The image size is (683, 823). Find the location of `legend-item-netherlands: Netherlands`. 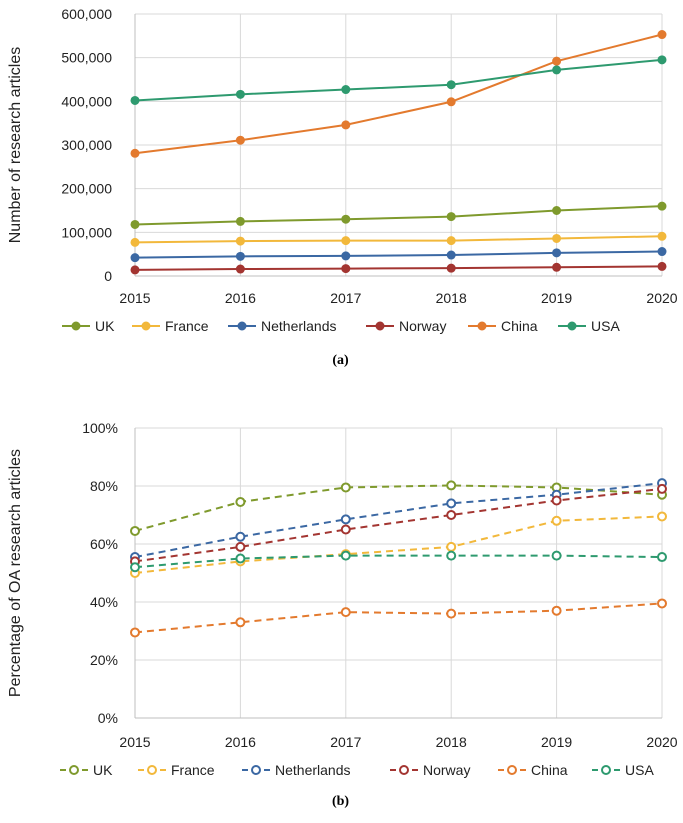

legend-item-netherlands: Netherlands is located at coordinates (296, 770).